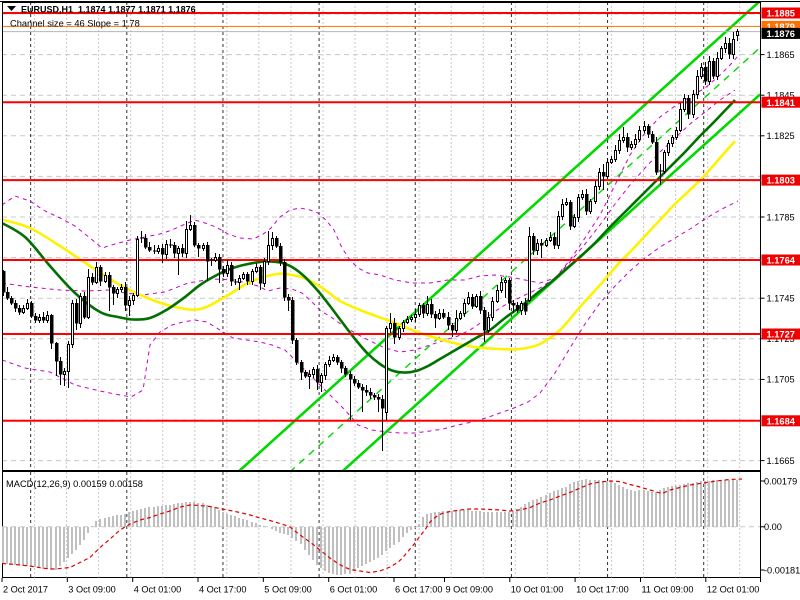 The height and width of the screenshot is (600, 800). Describe the element at coordinates (75, 24) in the screenshot. I see `svg-text: Channel size = 46 Slope = 1.78` at that location.